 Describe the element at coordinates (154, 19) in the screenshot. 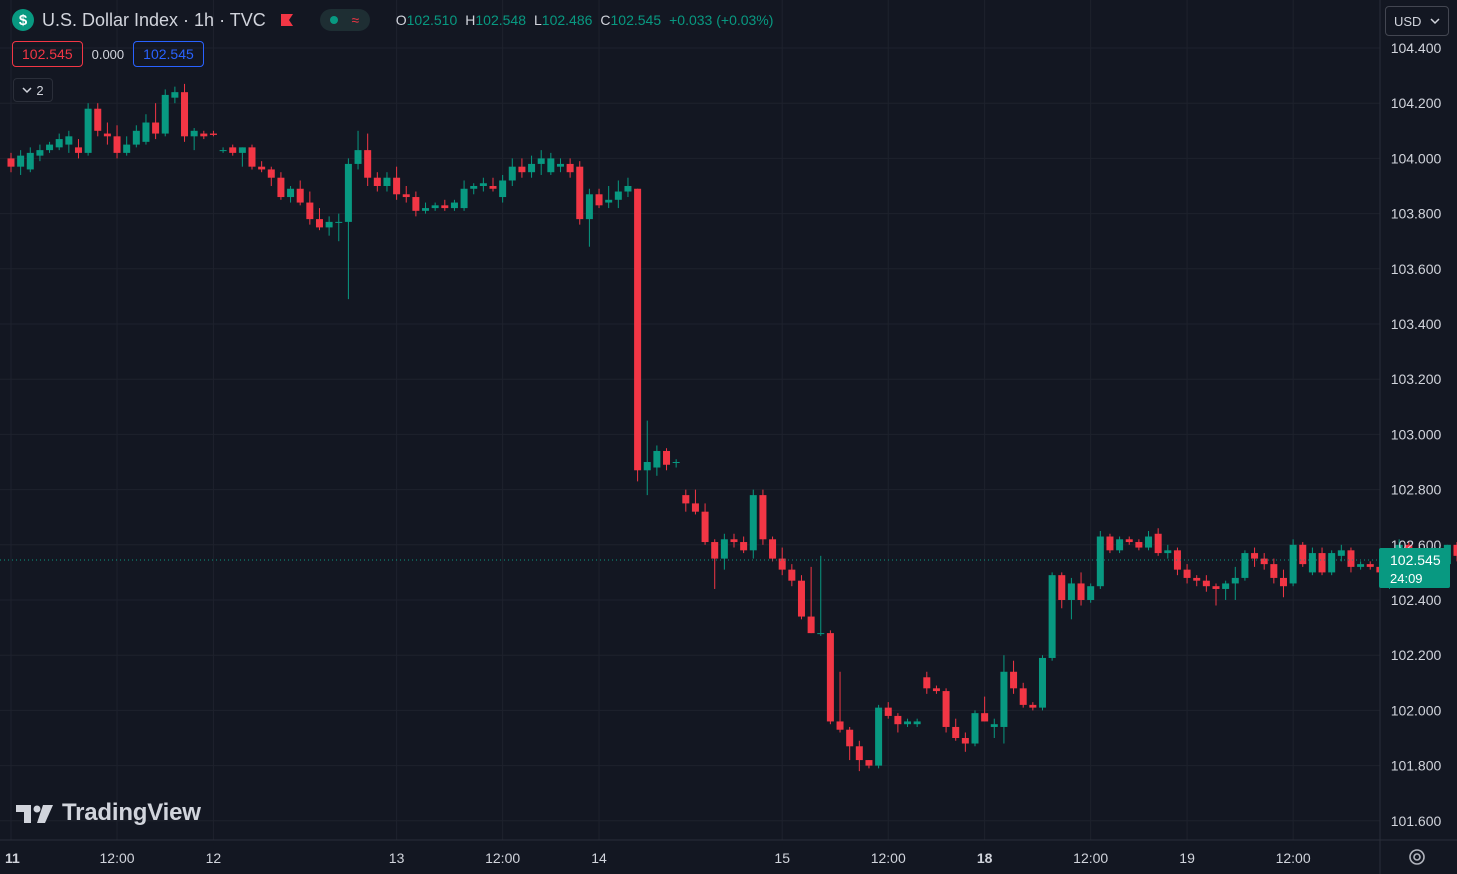

I see `symbol-title: U.S. Dollar Index · 1h · TVC` at that location.